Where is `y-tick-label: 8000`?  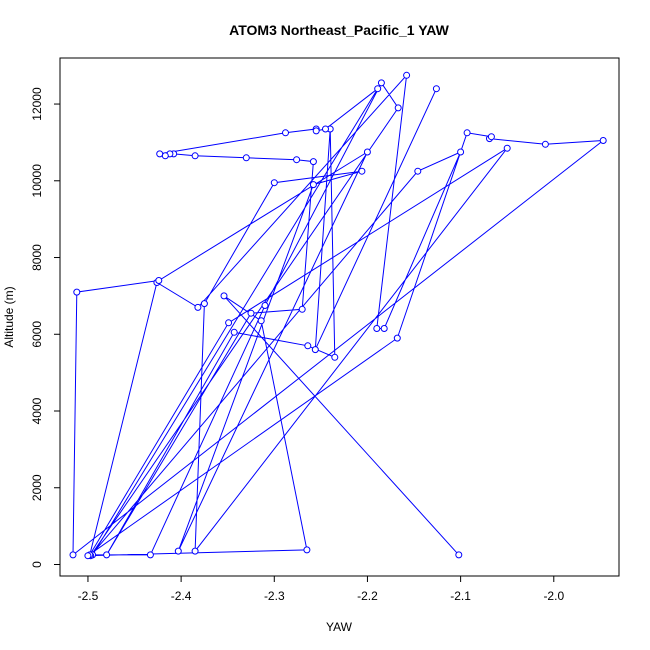
y-tick-label: 8000 is located at coordinates (37, 257).